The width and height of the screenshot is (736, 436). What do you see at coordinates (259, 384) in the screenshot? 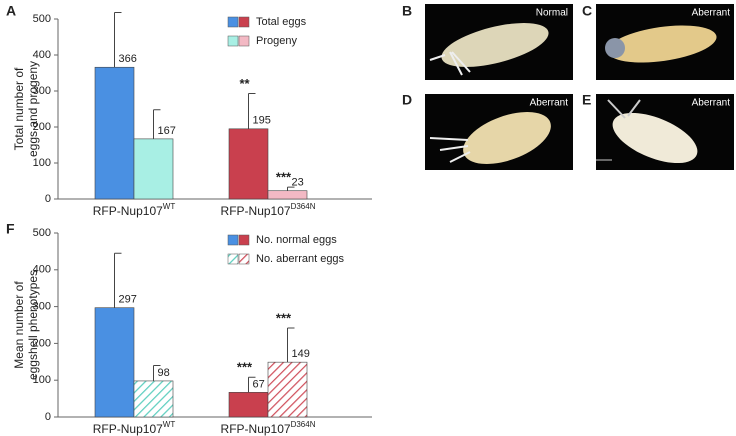
I see `value-label: 67` at bounding box center [259, 384].